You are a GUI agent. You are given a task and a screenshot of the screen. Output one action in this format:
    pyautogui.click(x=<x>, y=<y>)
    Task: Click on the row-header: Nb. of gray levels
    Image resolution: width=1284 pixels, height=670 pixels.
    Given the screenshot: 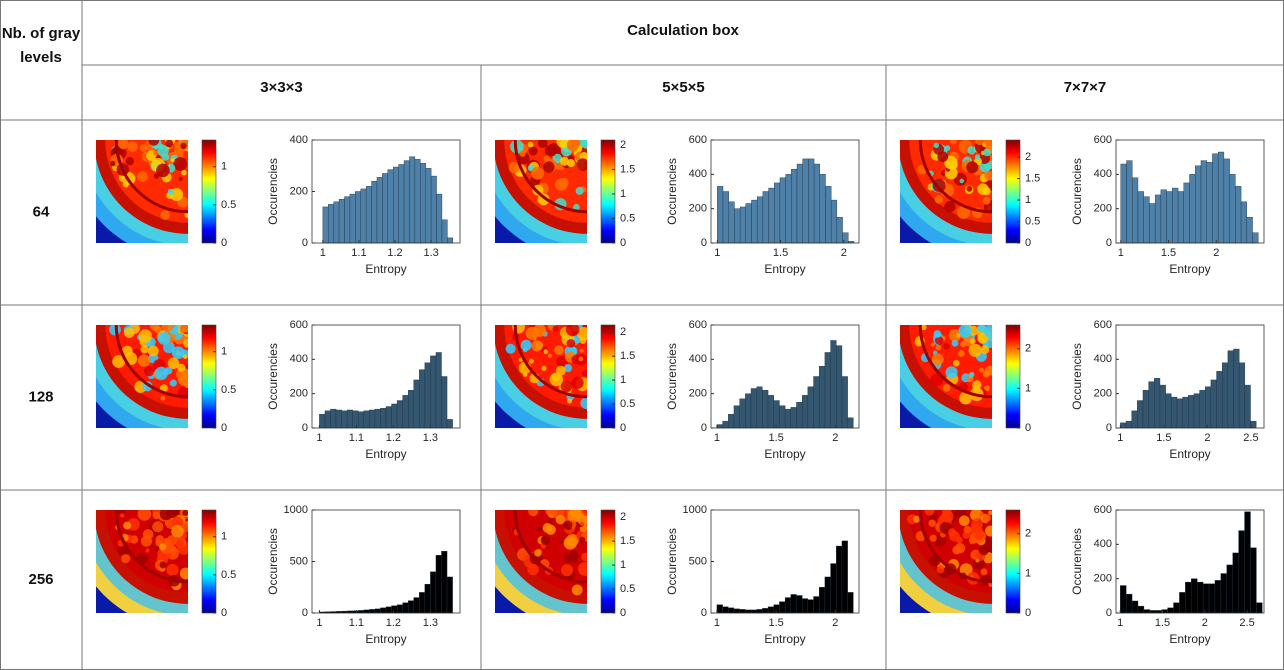 What is the action you would take?
    pyautogui.click(x=41, y=45)
    